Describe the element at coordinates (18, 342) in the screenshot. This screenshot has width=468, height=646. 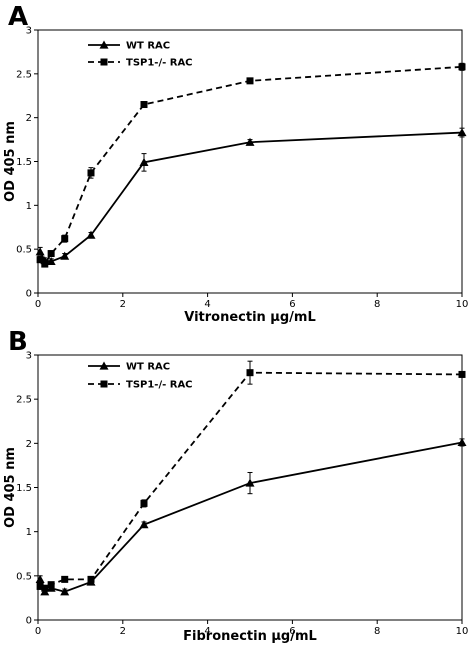
I see `panel-letter: B` at that location.